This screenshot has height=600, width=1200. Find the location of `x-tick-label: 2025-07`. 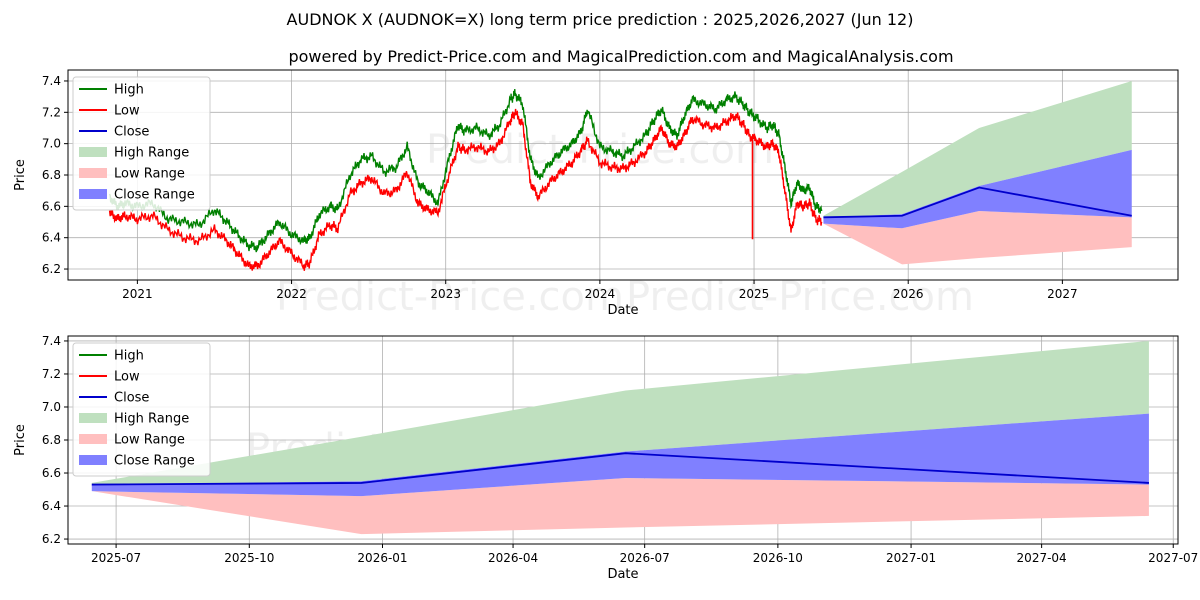

x-tick-label: 2025-07 is located at coordinates (116, 558).